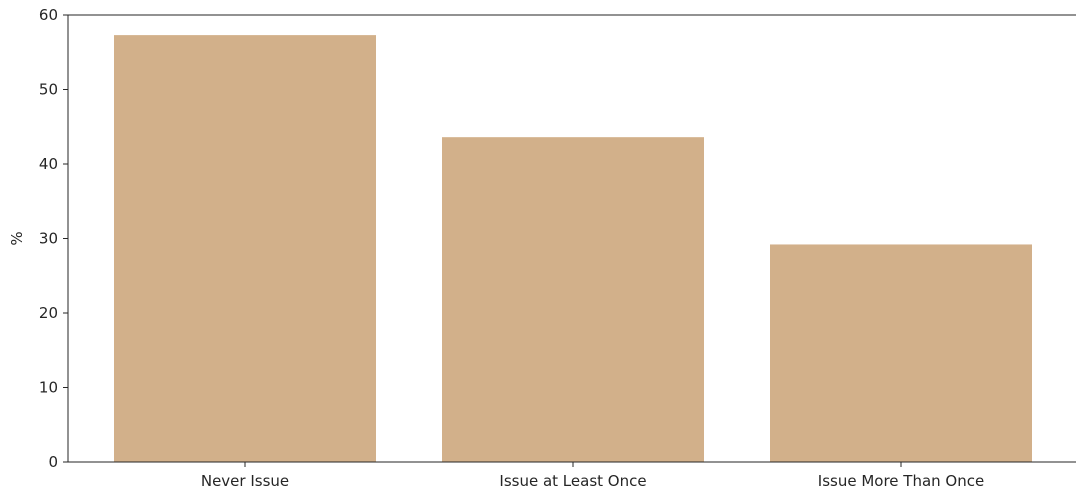 The width and height of the screenshot is (1076, 494). What do you see at coordinates (53, 462) in the screenshot?
I see `y-tick-label: 0` at bounding box center [53, 462].